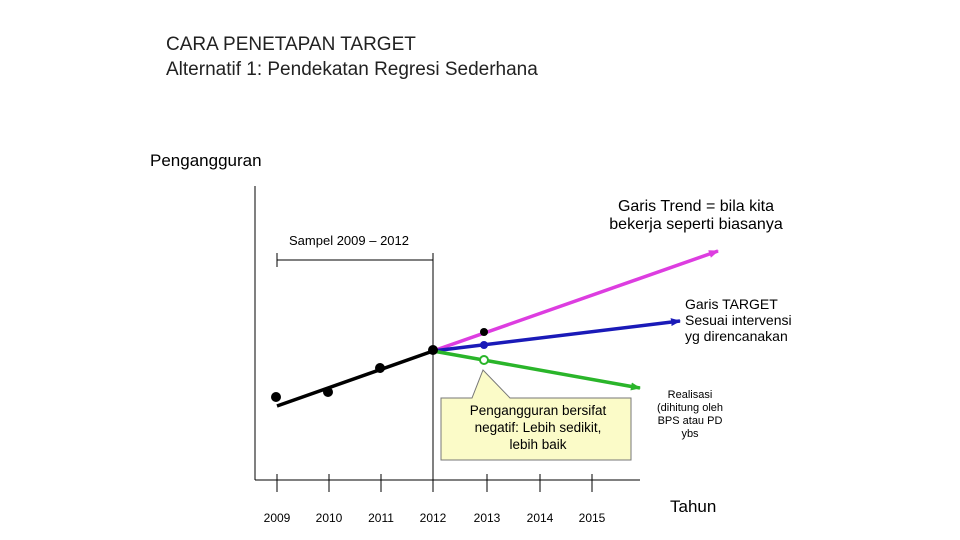 Image resolution: width=960 pixels, height=540 pixels. What do you see at coordinates (731, 304) in the screenshot?
I see `target-label-line-1: Garis TARGET` at bounding box center [731, 304].